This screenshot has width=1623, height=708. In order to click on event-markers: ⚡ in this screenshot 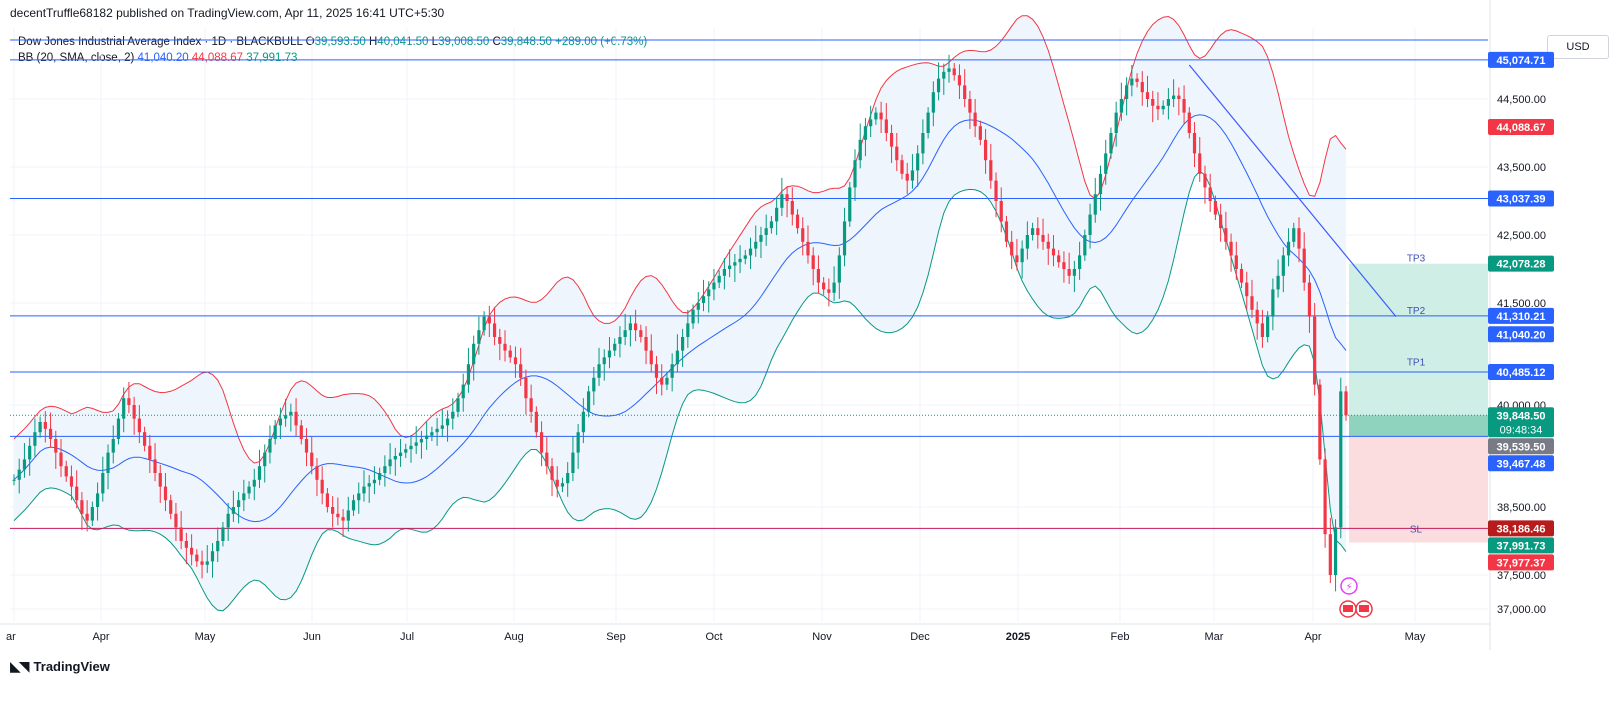, I will do `click(1356, 597)`.